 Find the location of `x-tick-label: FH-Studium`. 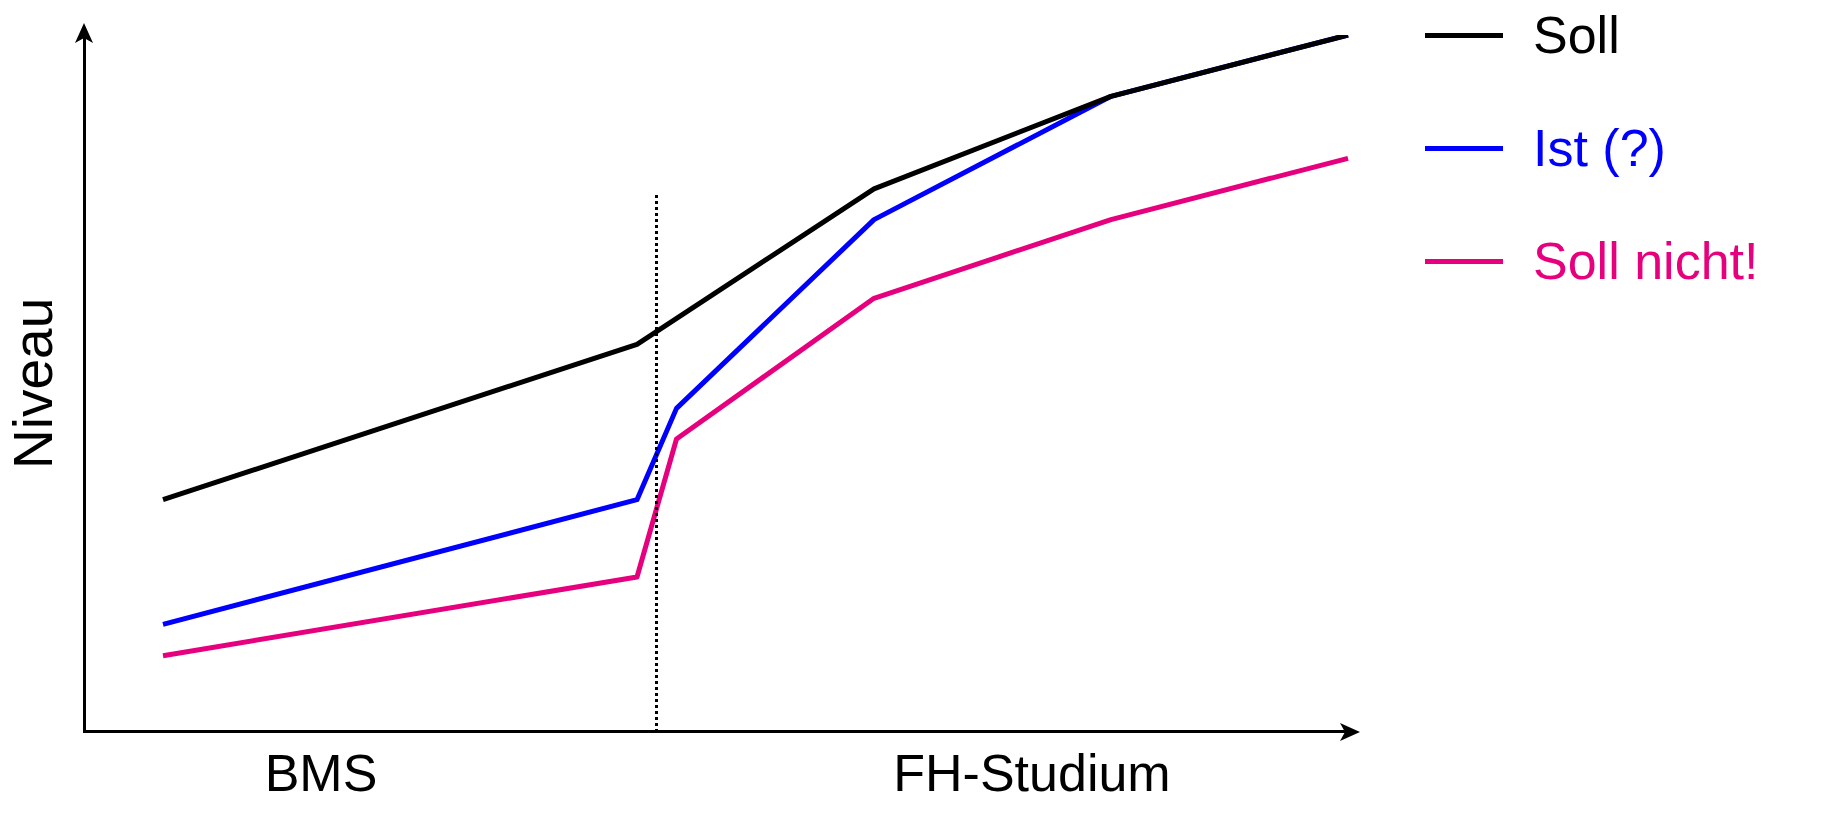

x-tick-label: FH-Studium is located at coordinates (1032, 773).